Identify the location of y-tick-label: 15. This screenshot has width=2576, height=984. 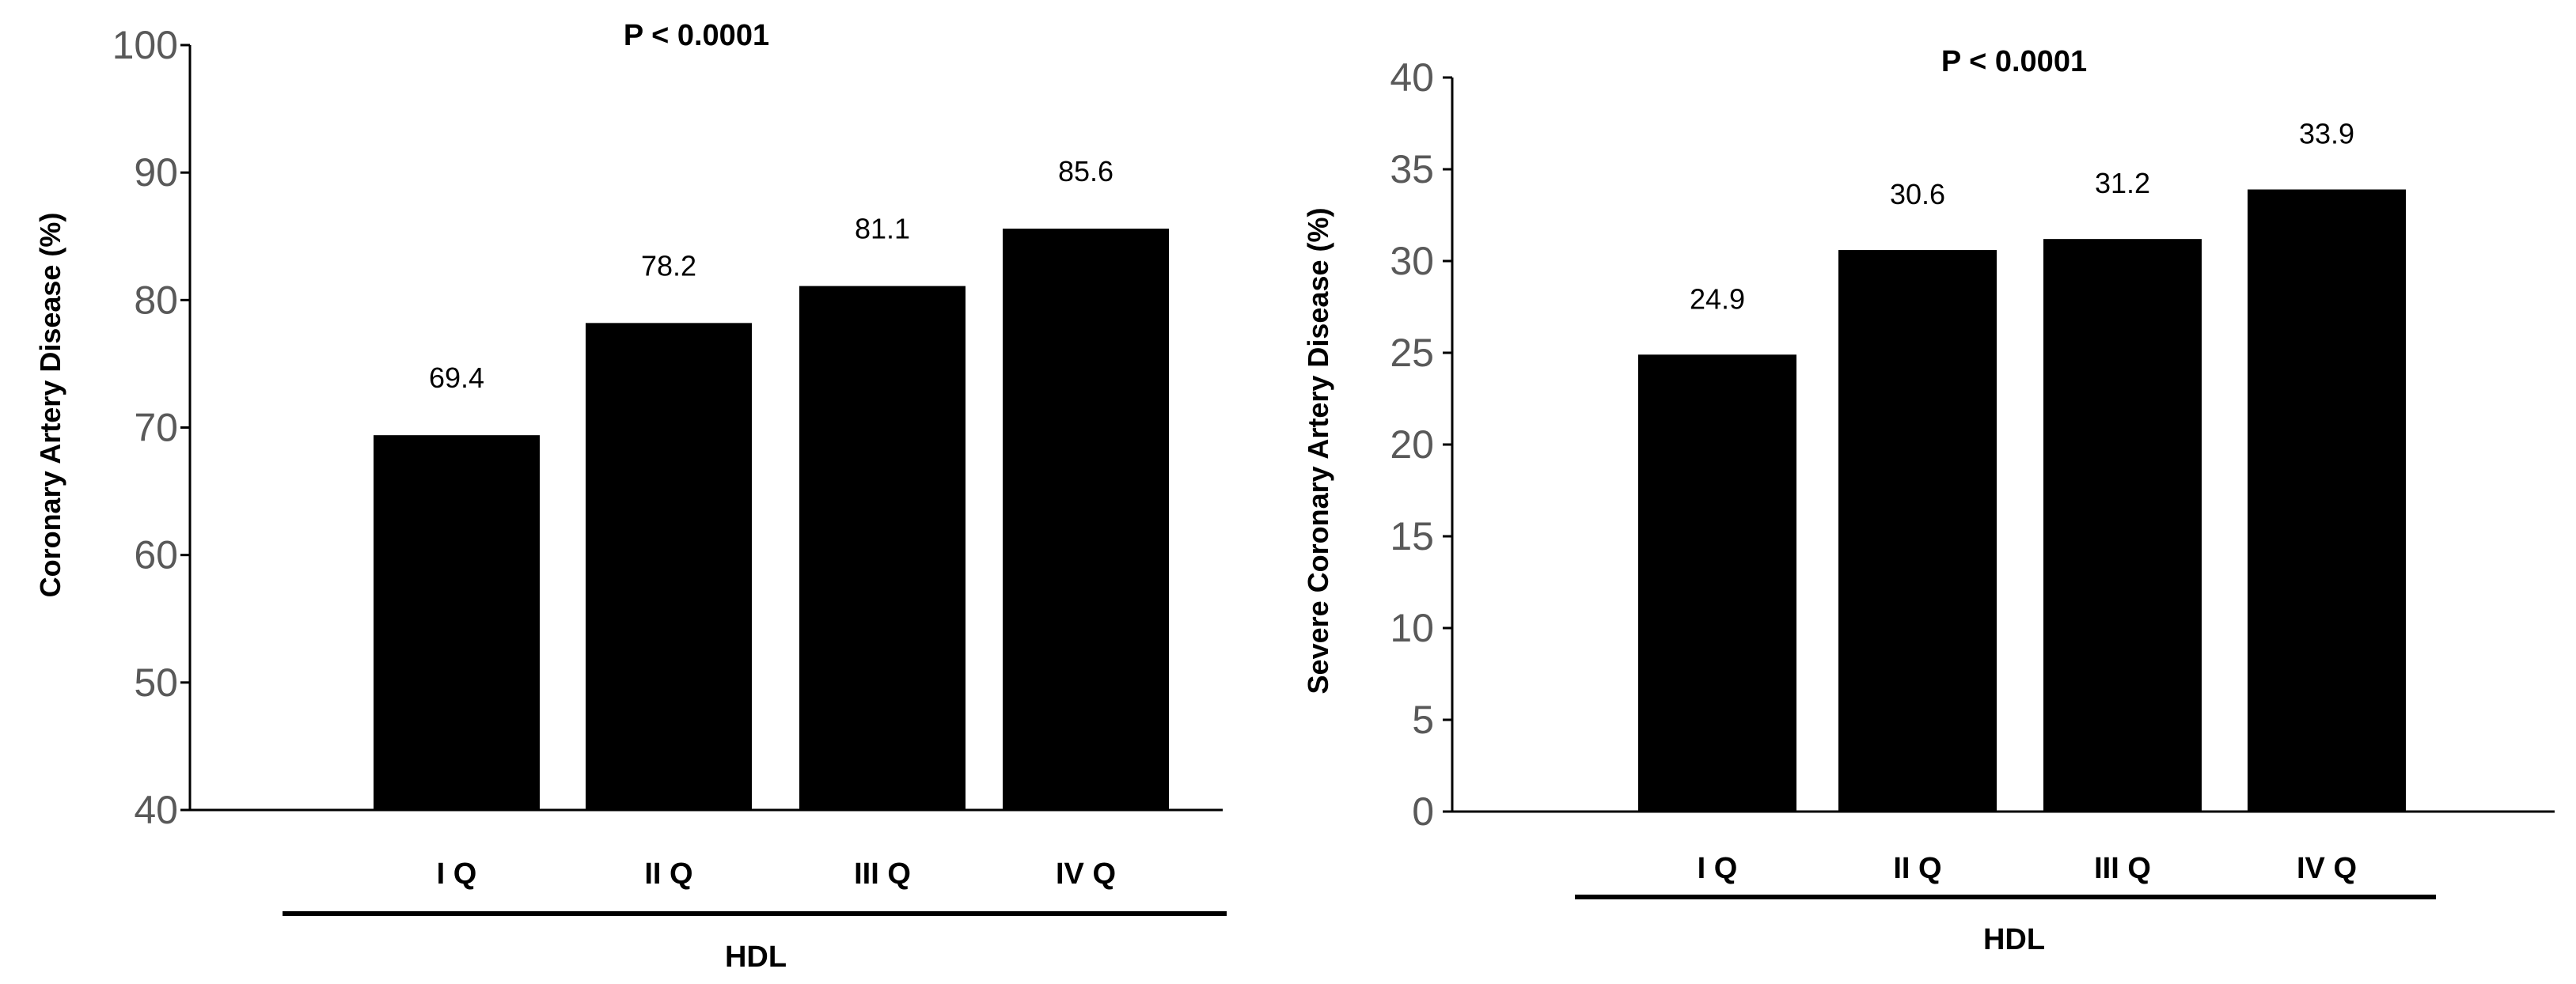
(1412, 536).